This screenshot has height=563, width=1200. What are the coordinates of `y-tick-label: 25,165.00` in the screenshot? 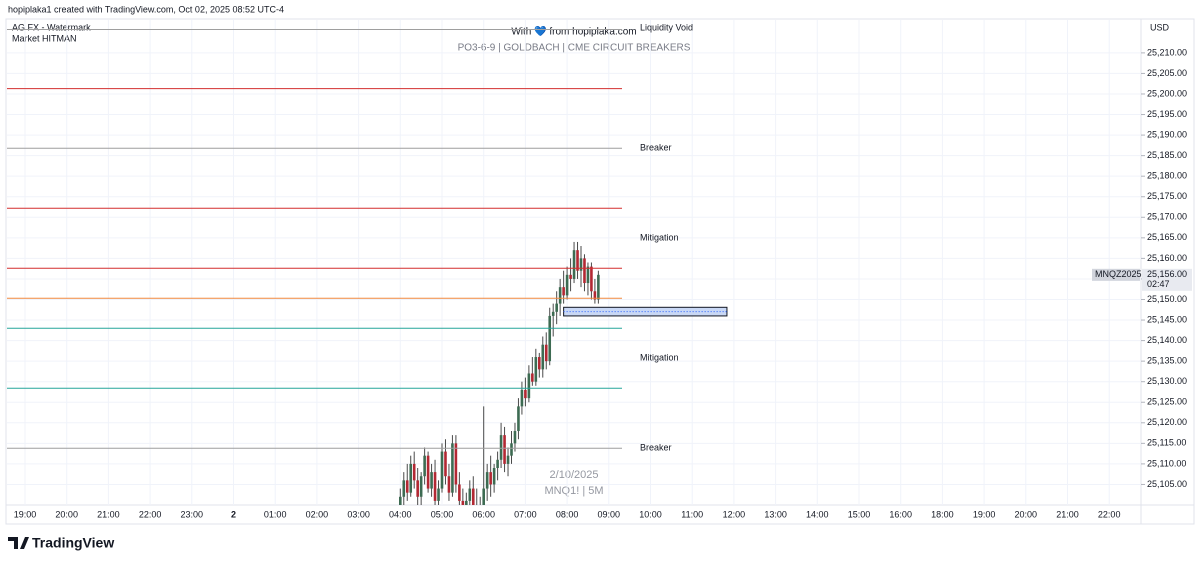 It's located at (1167, 237).